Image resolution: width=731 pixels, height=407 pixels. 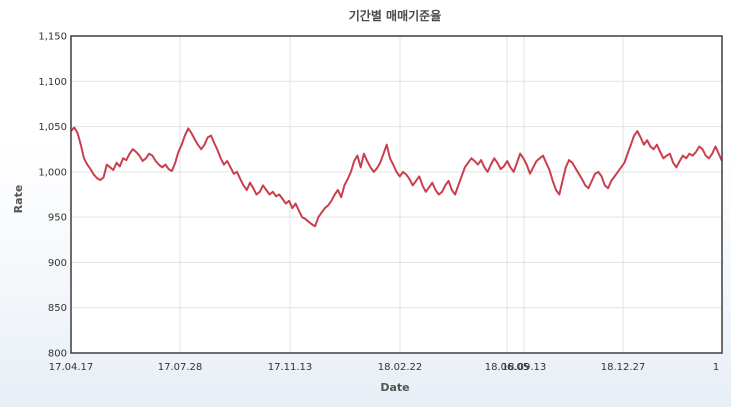 I want to click on y-tick-label: 1,150, so click(x=52, y=37).